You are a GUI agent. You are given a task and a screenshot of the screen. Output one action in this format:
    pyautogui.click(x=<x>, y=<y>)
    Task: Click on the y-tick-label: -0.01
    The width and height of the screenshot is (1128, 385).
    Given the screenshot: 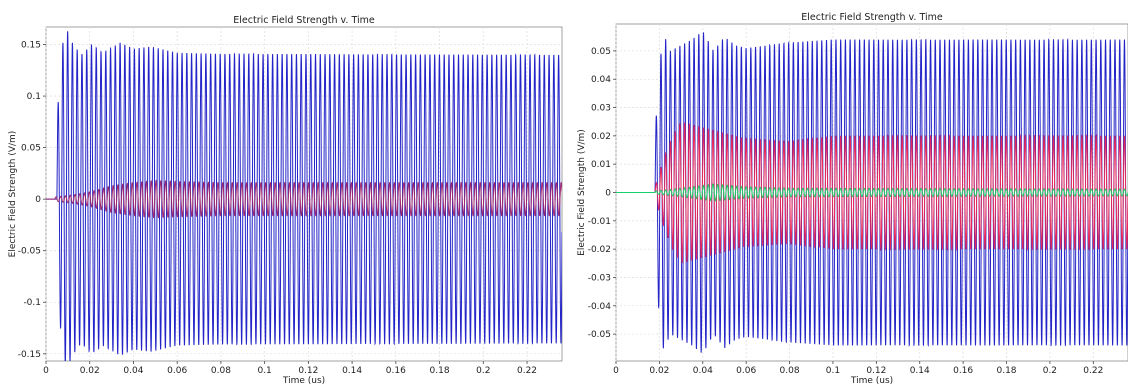 What is the action you would take?
    pyautogui.click(x=599, y=222)
    